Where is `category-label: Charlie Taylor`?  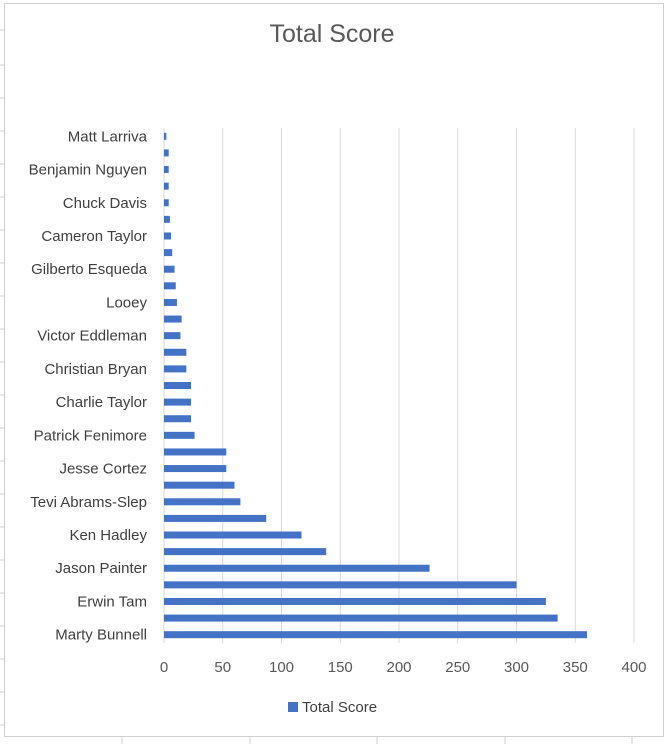
category-label: Charlie Taylor is located at coordinates (101, 402).